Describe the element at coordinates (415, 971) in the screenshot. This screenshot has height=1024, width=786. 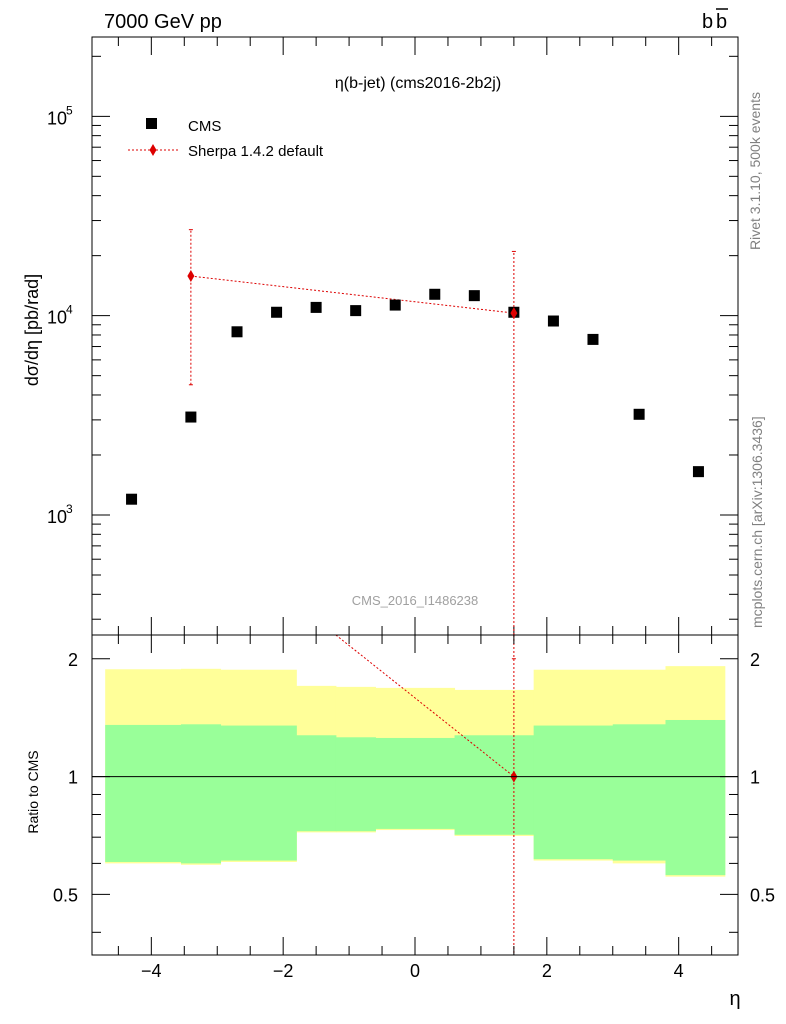
I see `x-tick-label: 0` at that location.